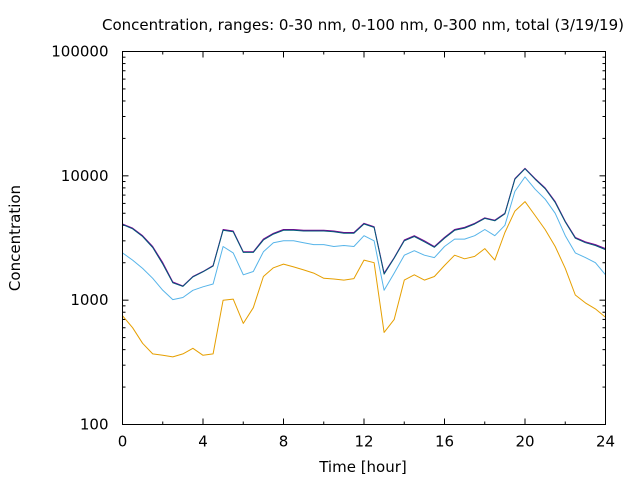 Image resolution: width=640 pixels, height=480 pixels. Describe the element at coordinates (524, 442) in the screenshot. I see `x-tick-label: 20` at that location.